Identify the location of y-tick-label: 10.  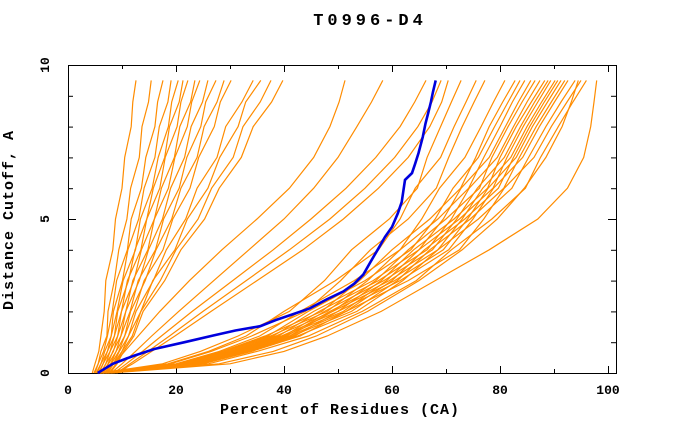
(45, 65).